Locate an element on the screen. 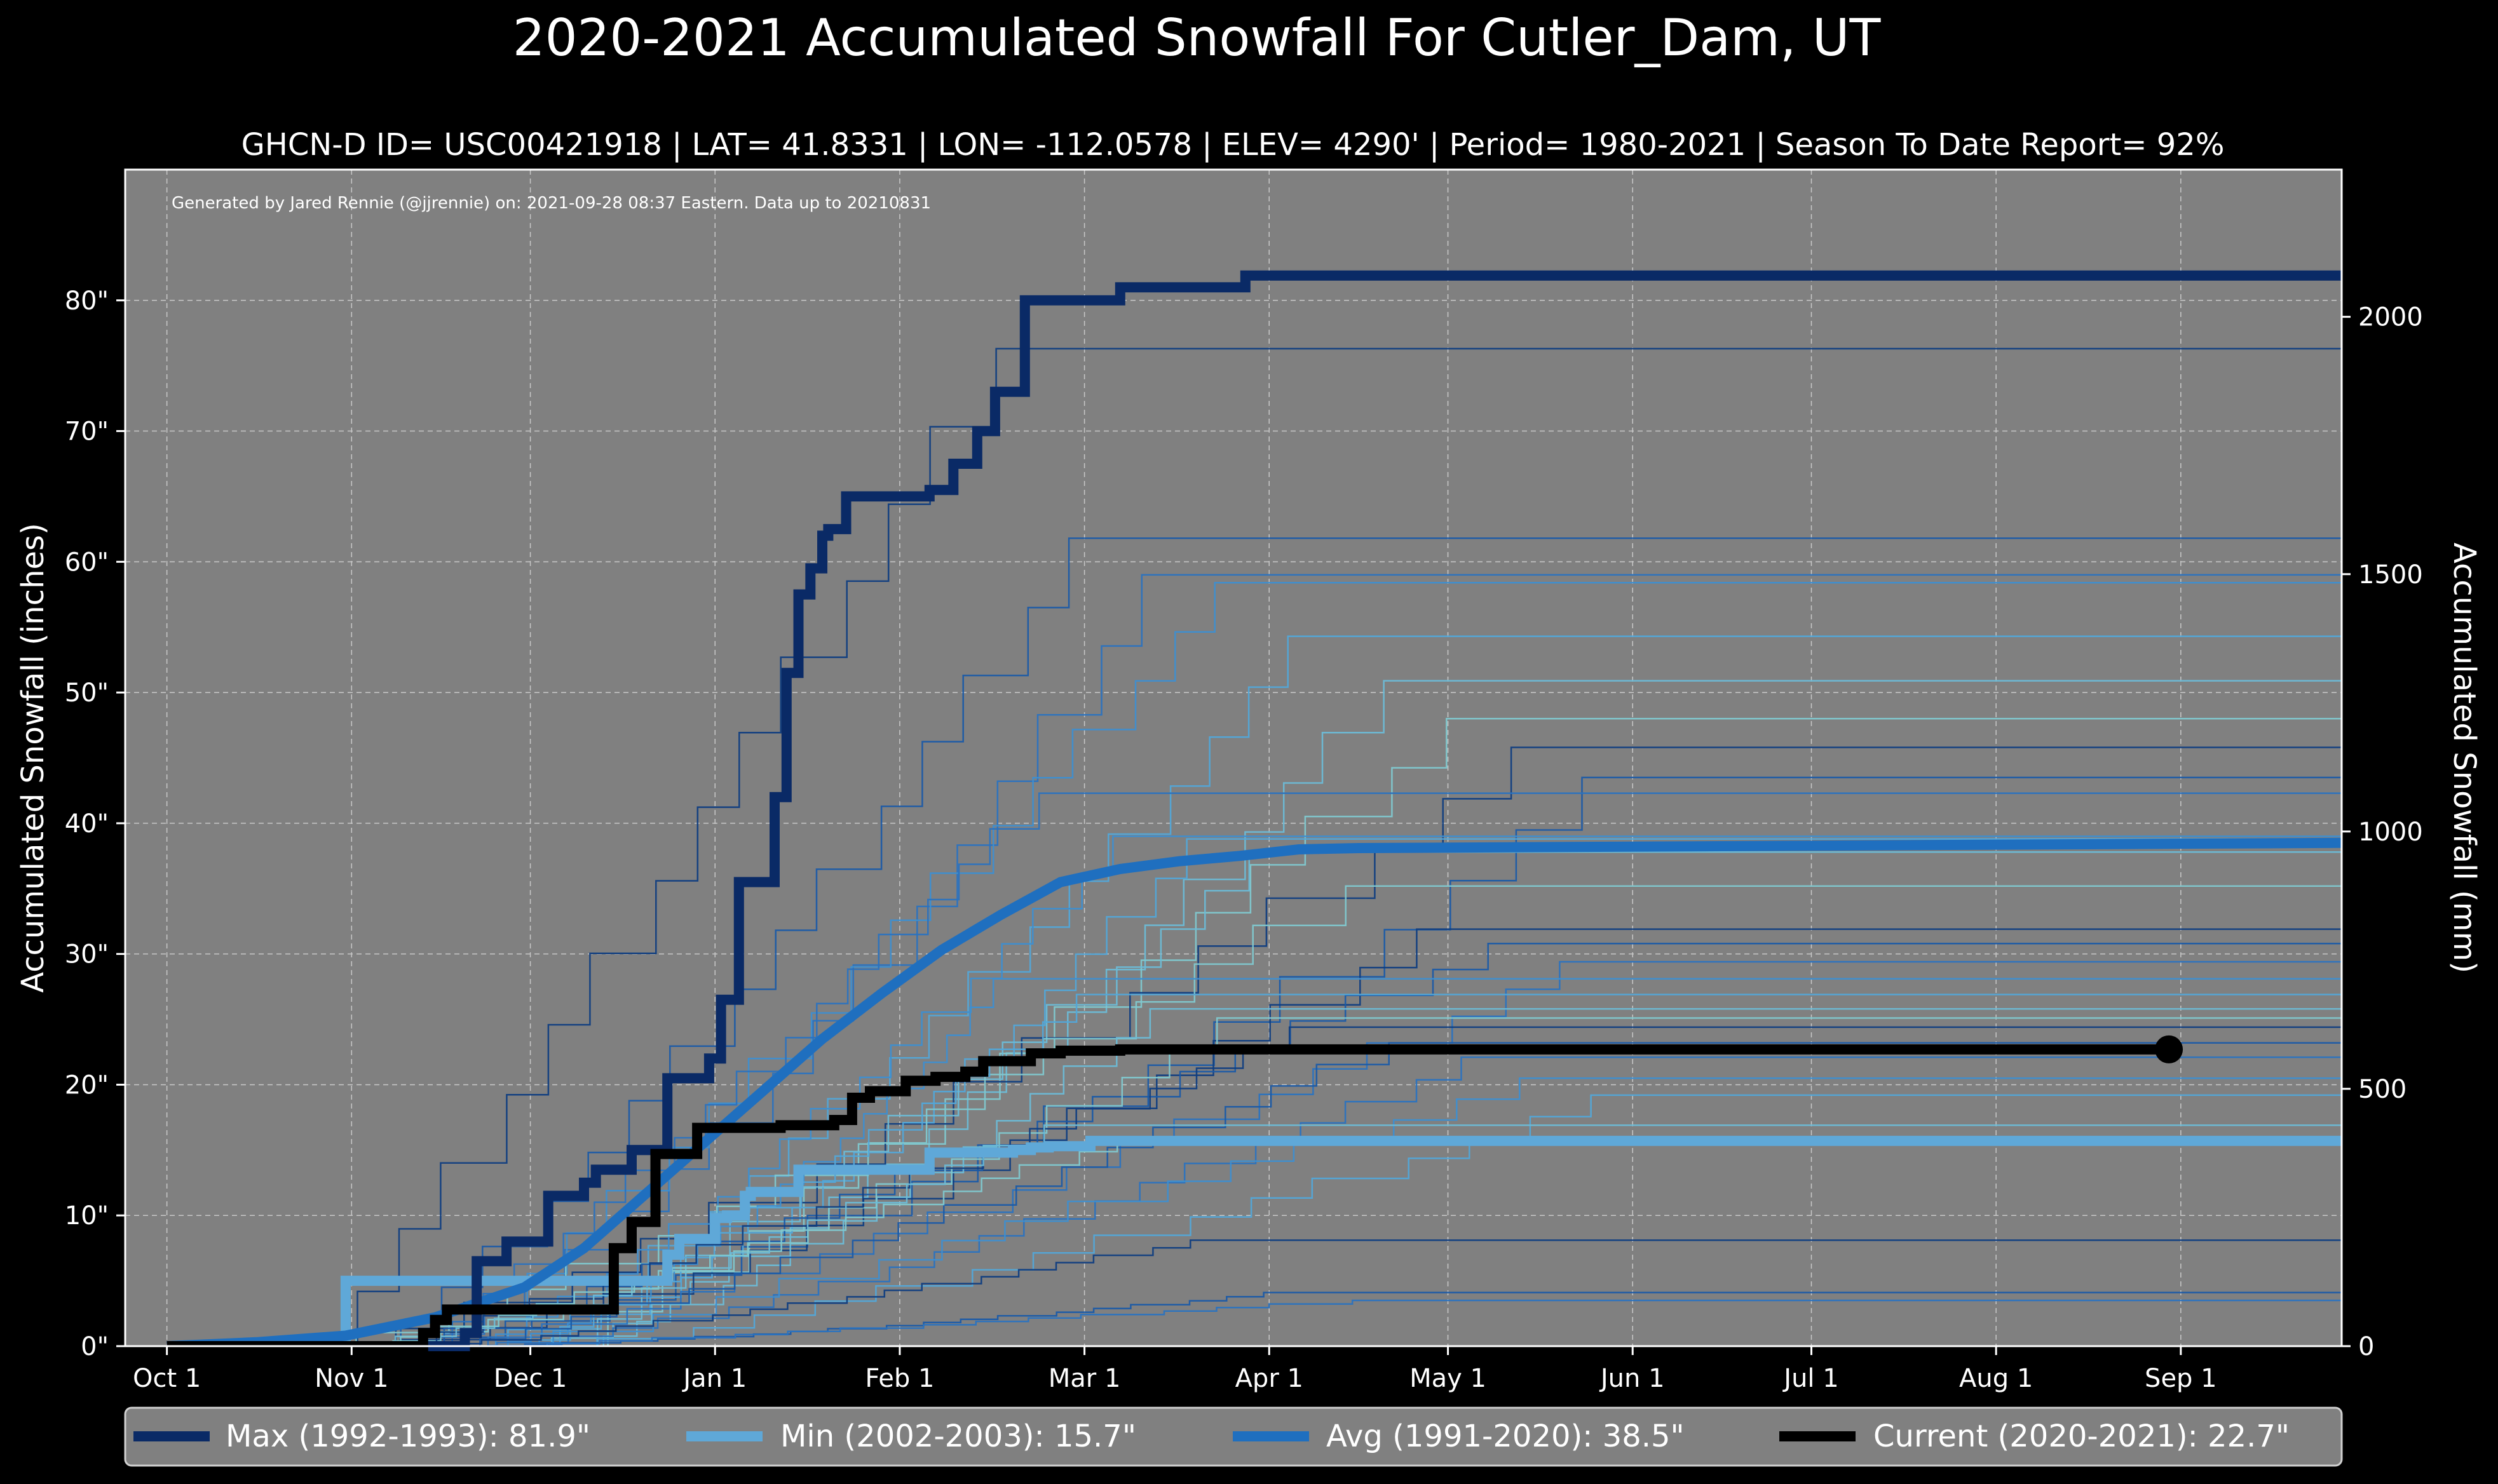 The height and width of the screenshot is (1484, 2498). y-right-tick-label: 2000 is located at coordinates (2390, 317).